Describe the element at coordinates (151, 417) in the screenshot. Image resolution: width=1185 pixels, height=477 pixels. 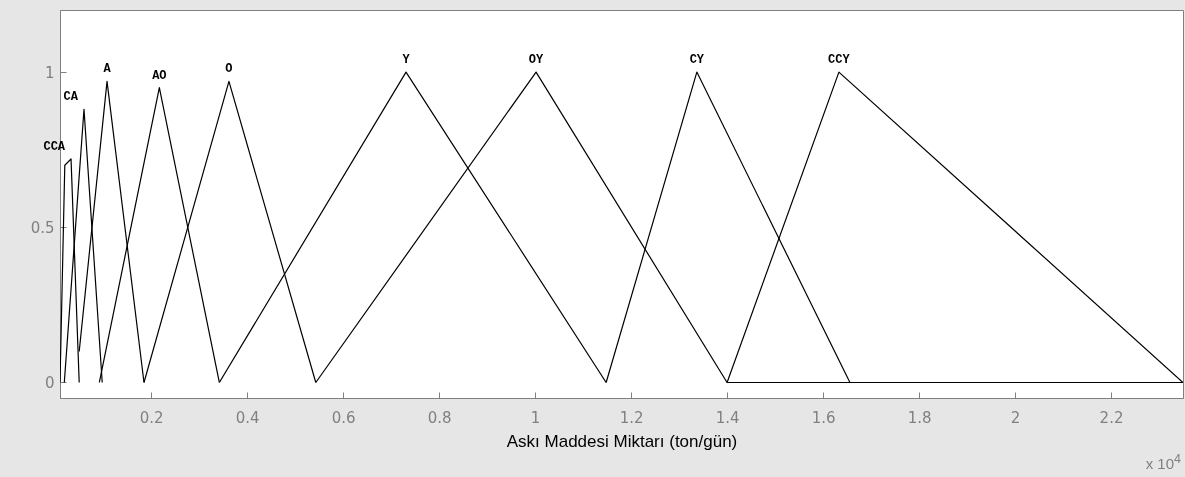
I see `x-tick-label: 0.2` at that location.